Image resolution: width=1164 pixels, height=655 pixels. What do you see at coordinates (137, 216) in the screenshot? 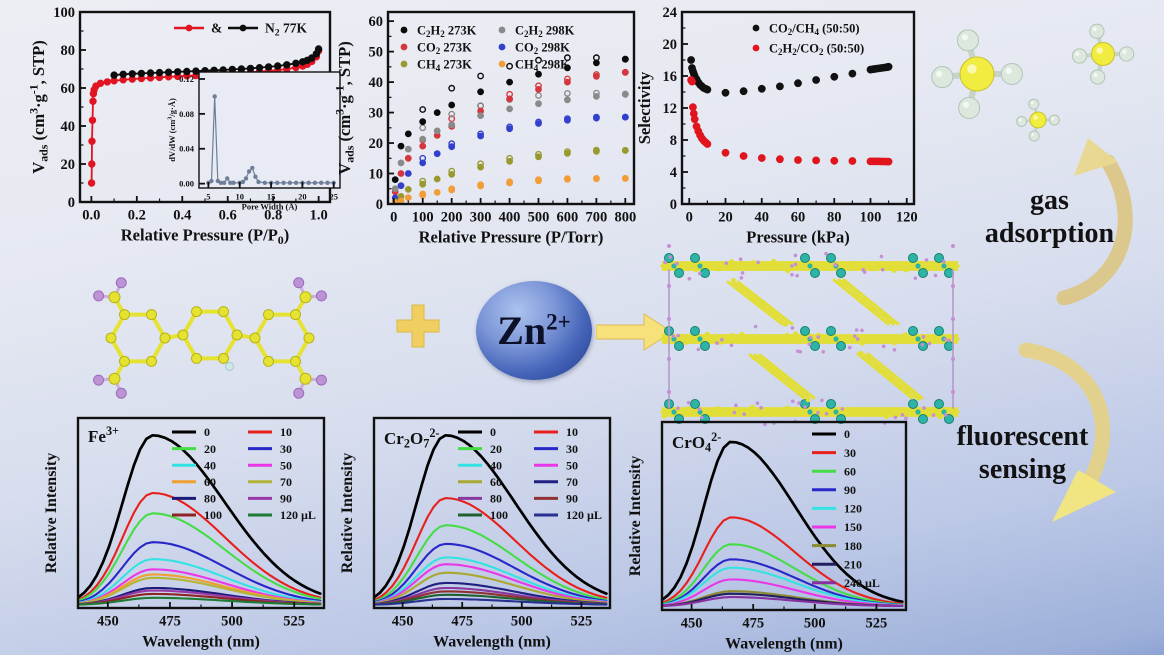
I see `svg-text: 0.2` at bounding box center [137, 216].